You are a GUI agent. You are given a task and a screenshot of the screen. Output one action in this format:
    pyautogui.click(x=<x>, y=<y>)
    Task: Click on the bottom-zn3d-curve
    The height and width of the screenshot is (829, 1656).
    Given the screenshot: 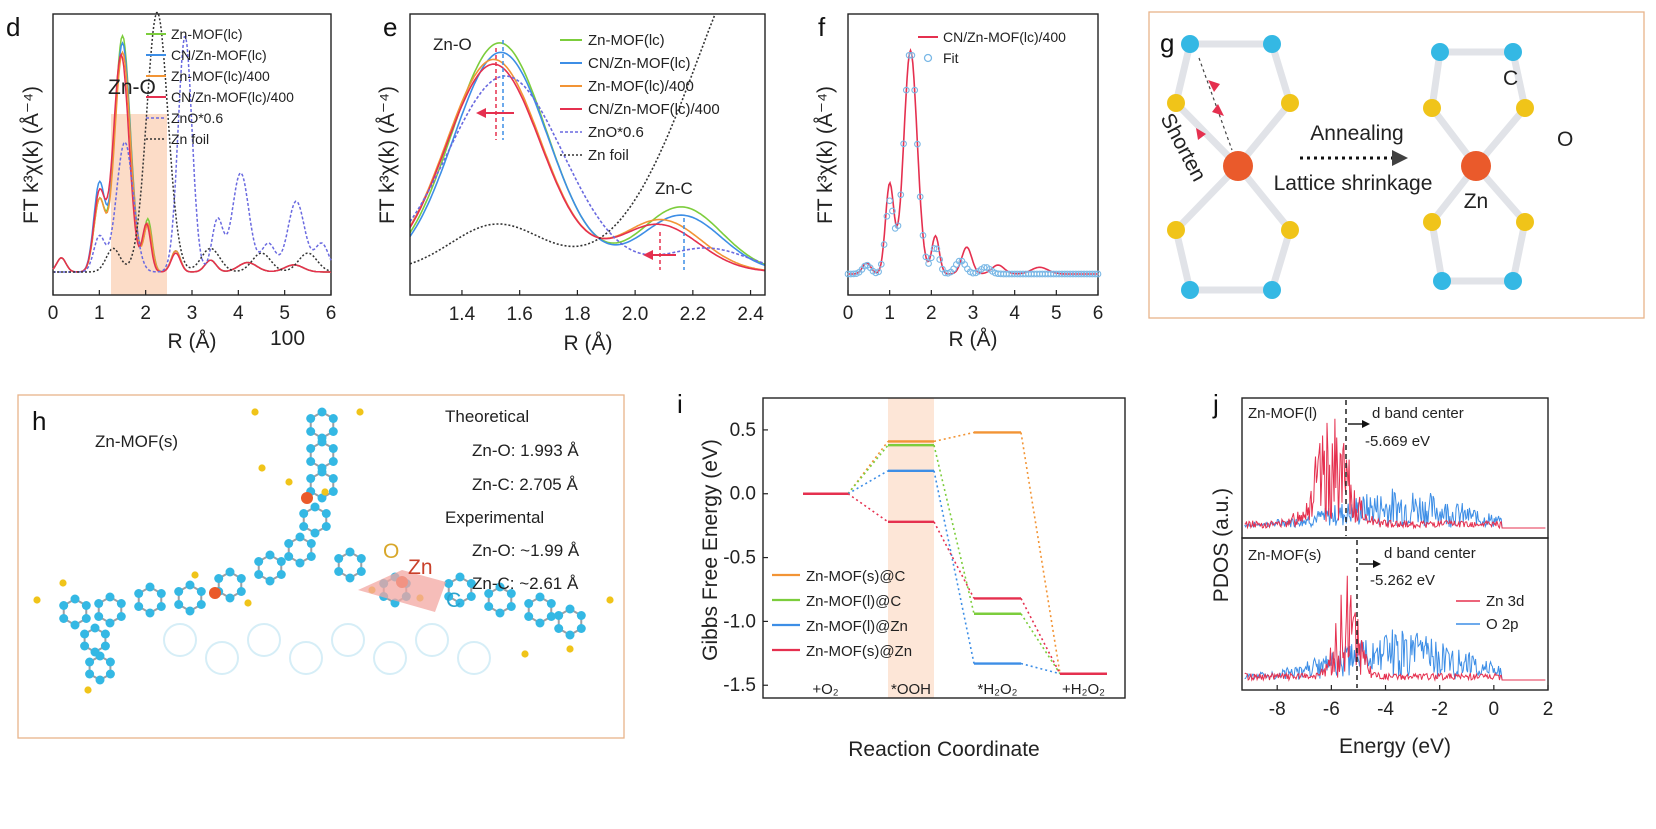 What is the action you would take?
    pyautogui.click(x=1395, y=628)
    